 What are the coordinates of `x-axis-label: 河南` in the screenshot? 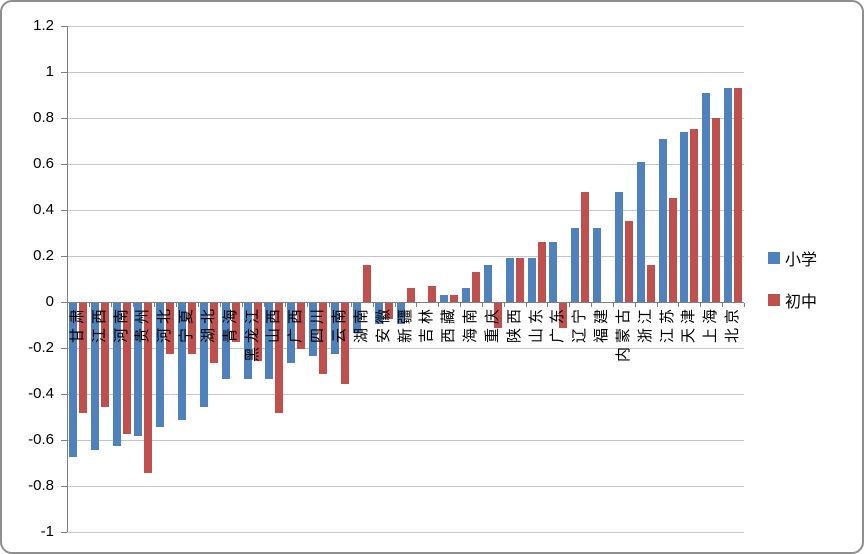 It's located at (121, 324).